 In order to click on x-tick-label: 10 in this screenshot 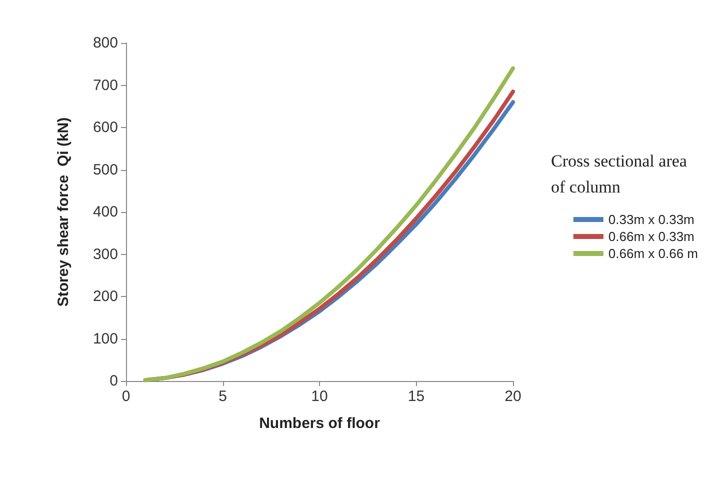, I will do `click(319, 396)`.